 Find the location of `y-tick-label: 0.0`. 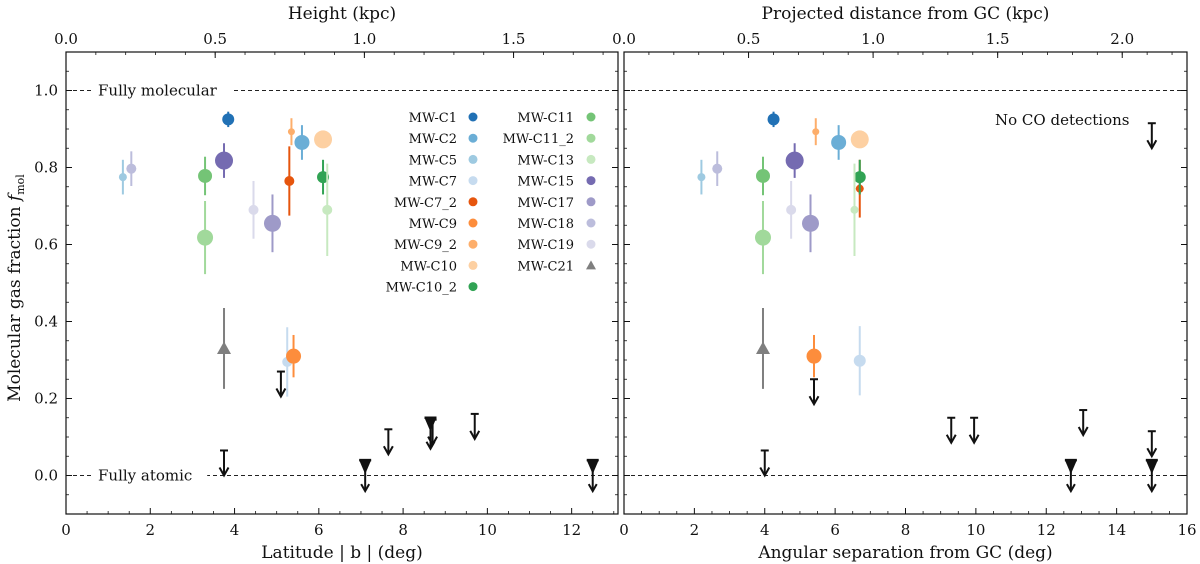

y-tick-label: 0.0 is located at coordinates (46, 476).